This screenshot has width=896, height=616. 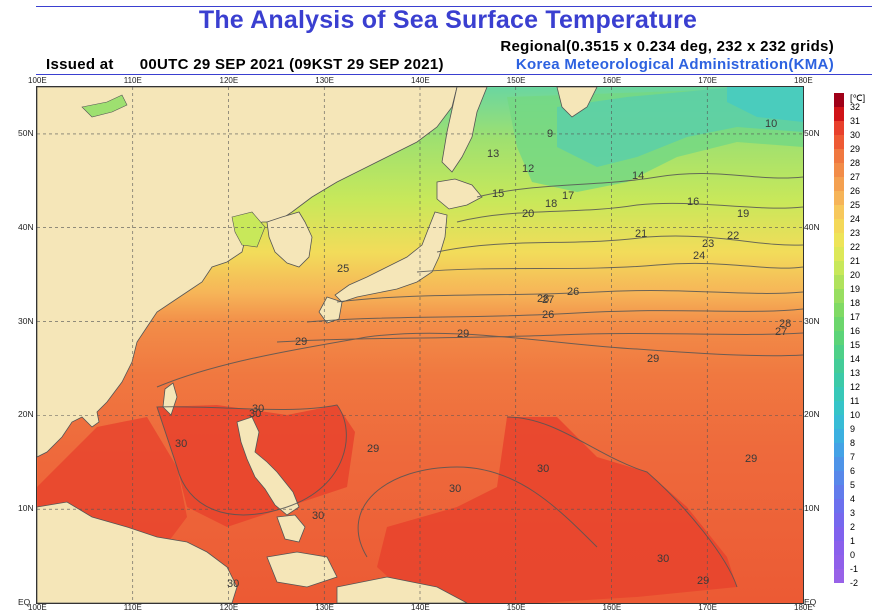 What do you see at coordinates (638, 176) in the screenshot?
I see `contour-label: 14` at bounding box center [638, 176].